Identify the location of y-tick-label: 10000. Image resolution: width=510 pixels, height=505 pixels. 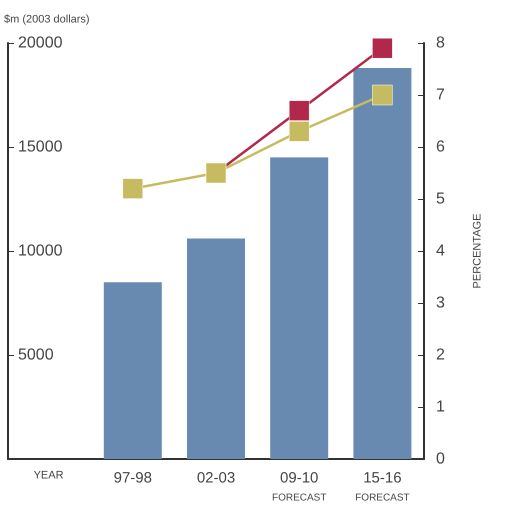
(40, 251).